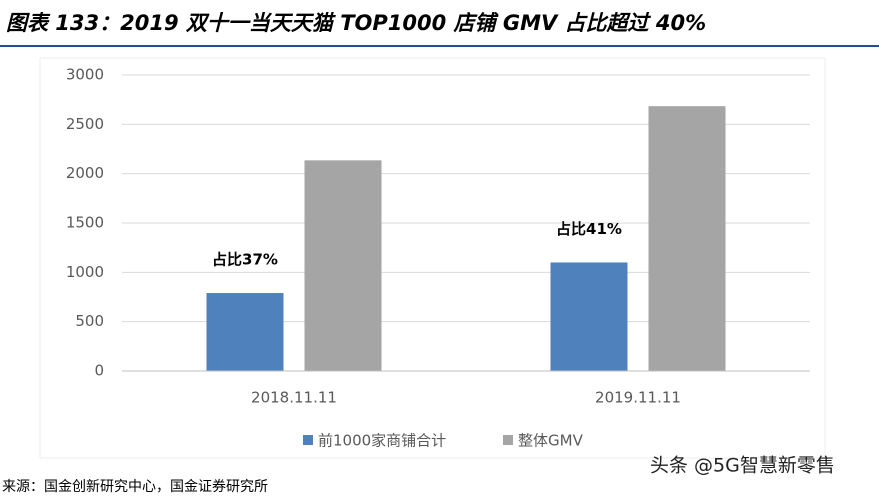 This screenshot has width=879, height=496. Describe the element at coordinates (294, 398) in the screenshot. I see `x-tick-label: 2018.11.11` at that location.